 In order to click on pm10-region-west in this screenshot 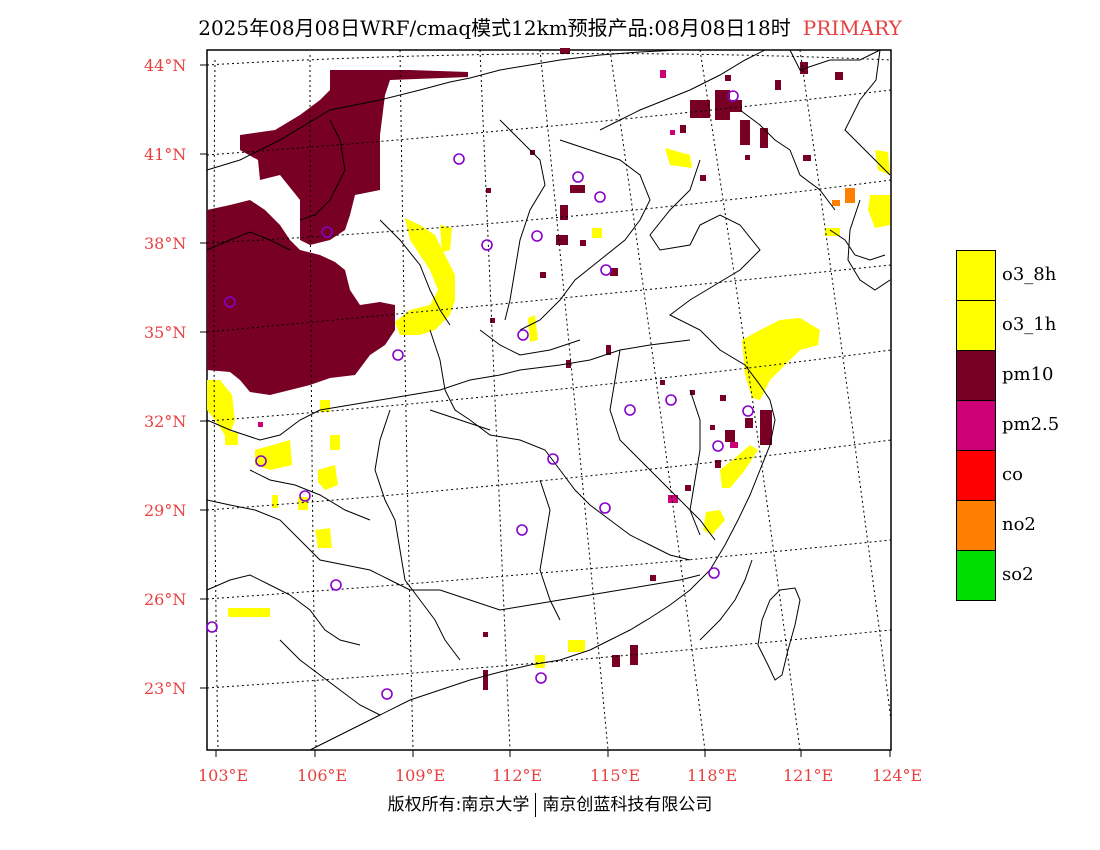, I will do `click(301, 297)`.